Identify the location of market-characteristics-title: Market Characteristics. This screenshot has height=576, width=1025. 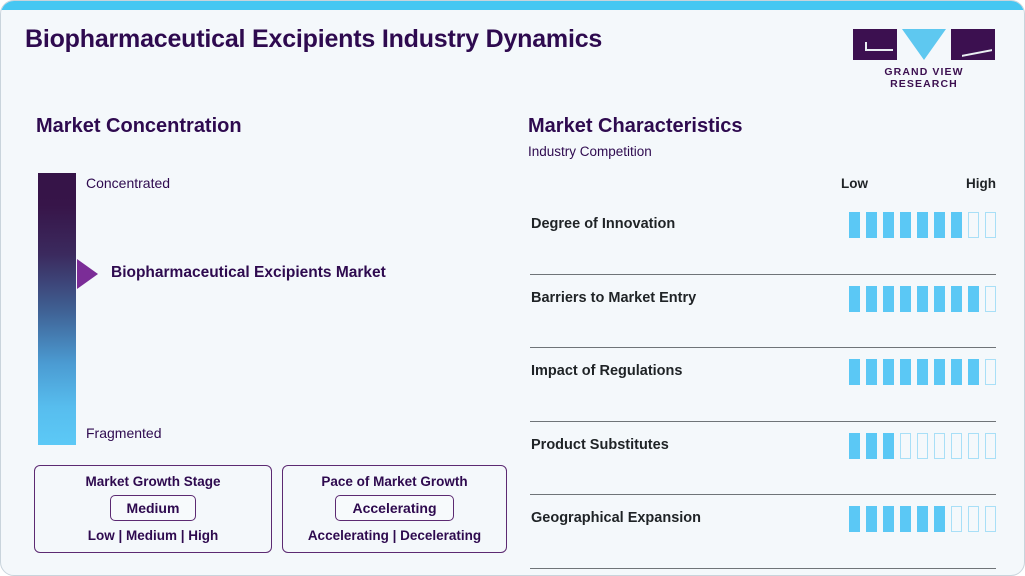
(635, 126).